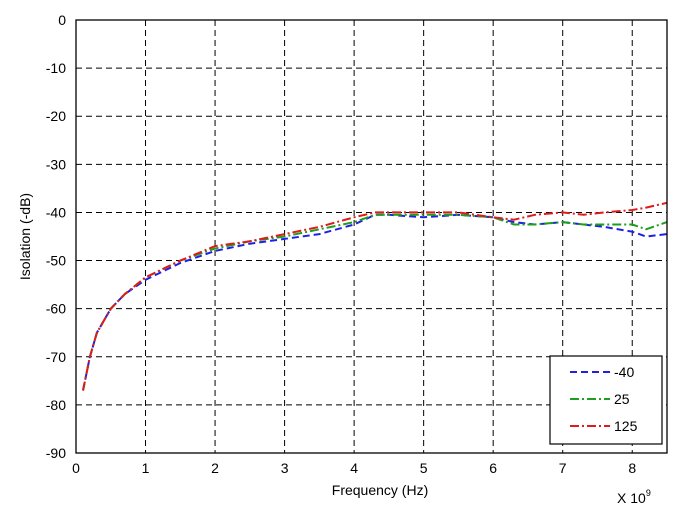  What do you see at coordinates (632, 468) in the screenshot?
I see `x-tick-label: 8` at bounding box center [632, 468].